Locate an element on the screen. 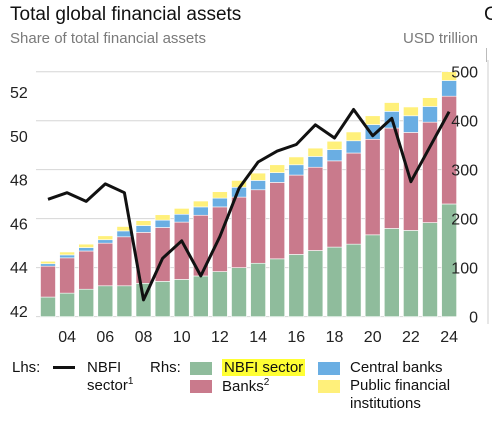 The height and width of the screenshot is (429, 492). legend-line-label-2: sector1 is located at coordinates (110, 385).